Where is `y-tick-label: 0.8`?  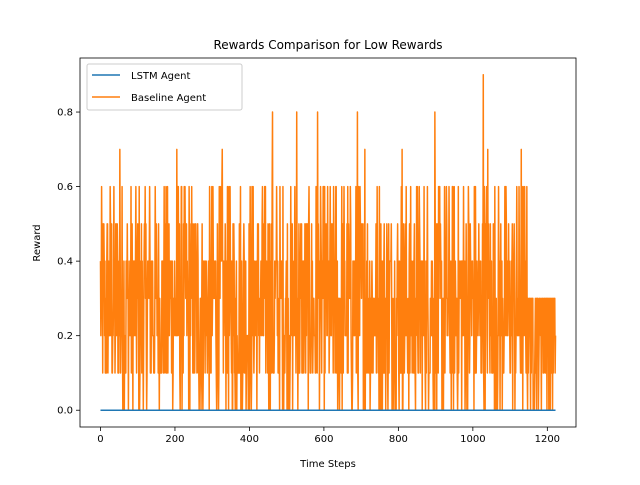 y-tick-label: 0.8 is located at coordinates (65, 113).